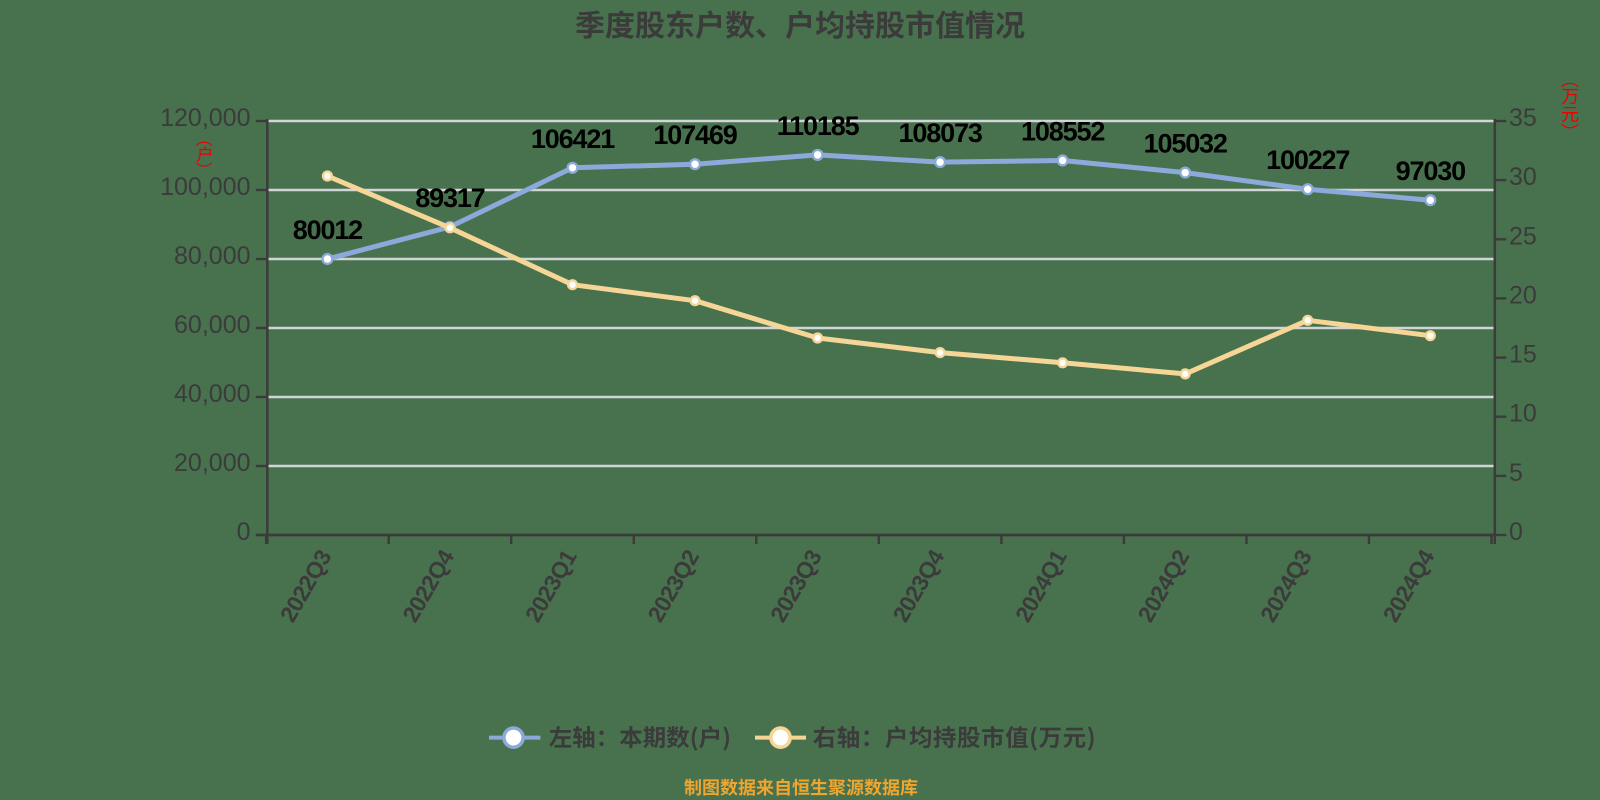 The width and height of the screenshot is (1600, 800). What do you see at coordinates (1523, 355) in the screenshot?
I see `svg-text: 15` at bounding box center [1523, 355].